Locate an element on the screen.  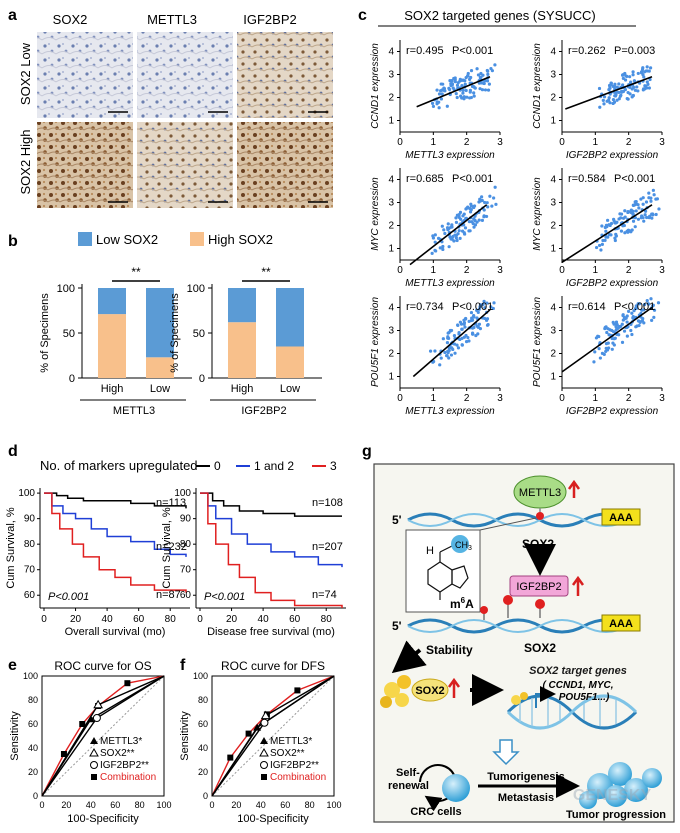
y-tick-label: 0 is located at coordinates (202, 379).